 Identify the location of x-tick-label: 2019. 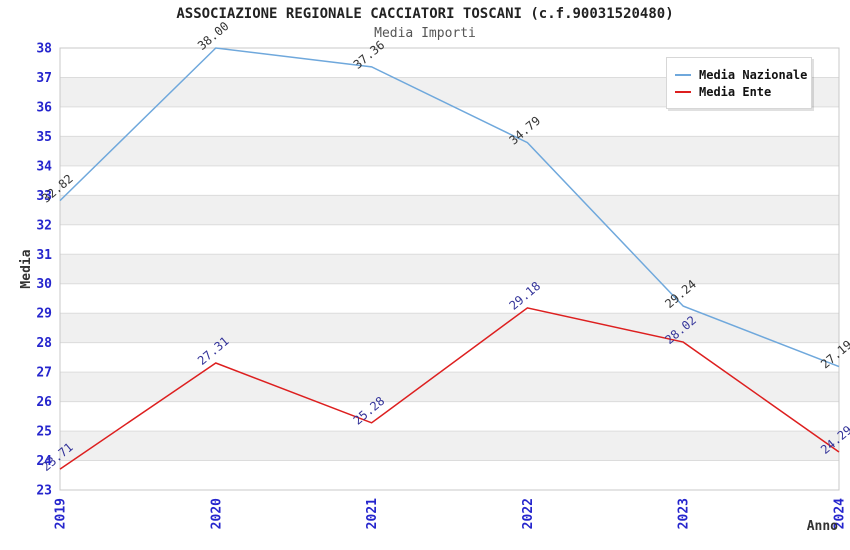
(61, 513).